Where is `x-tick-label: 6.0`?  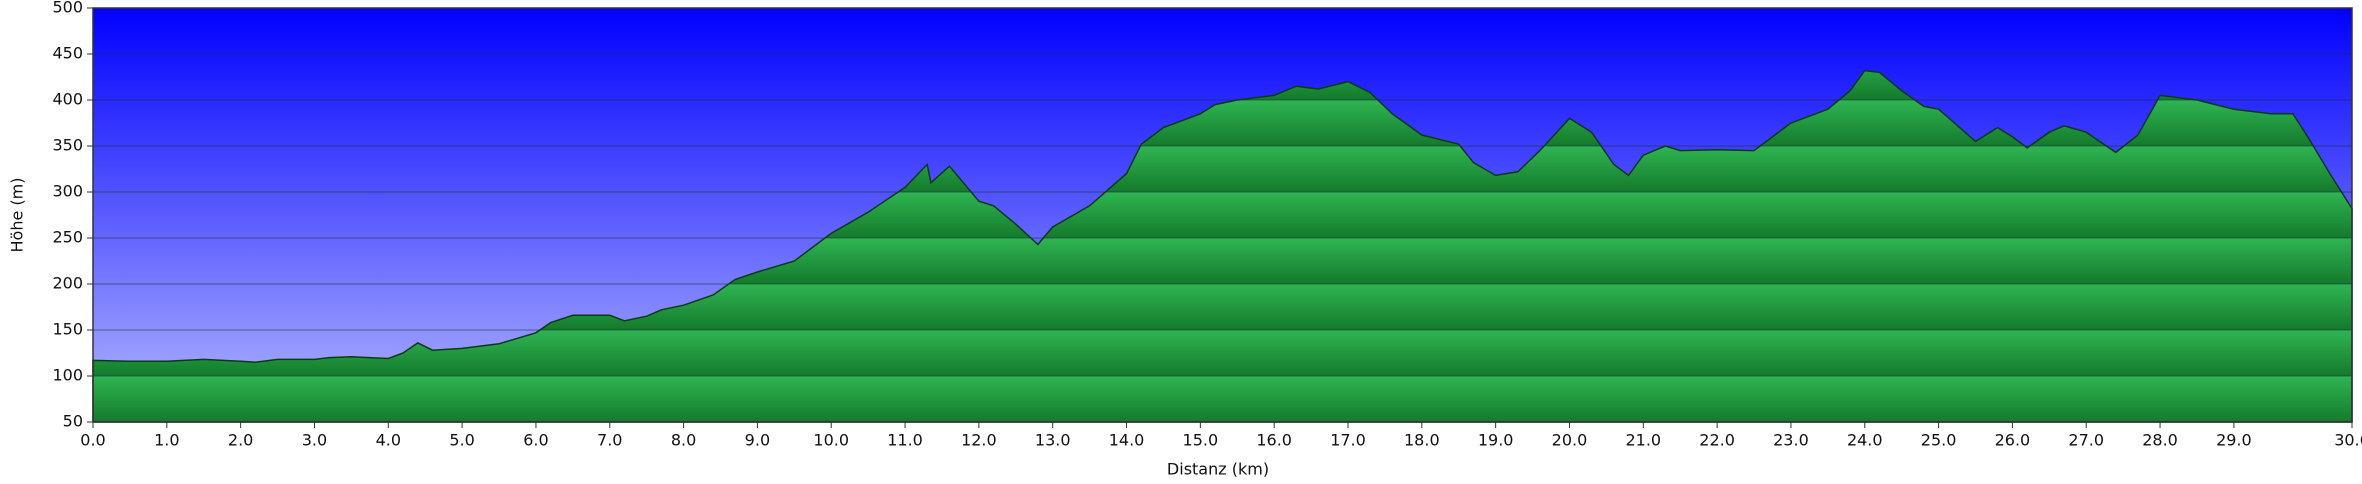
x-tick-label: 6.0 is located at coordinates (535, 440).